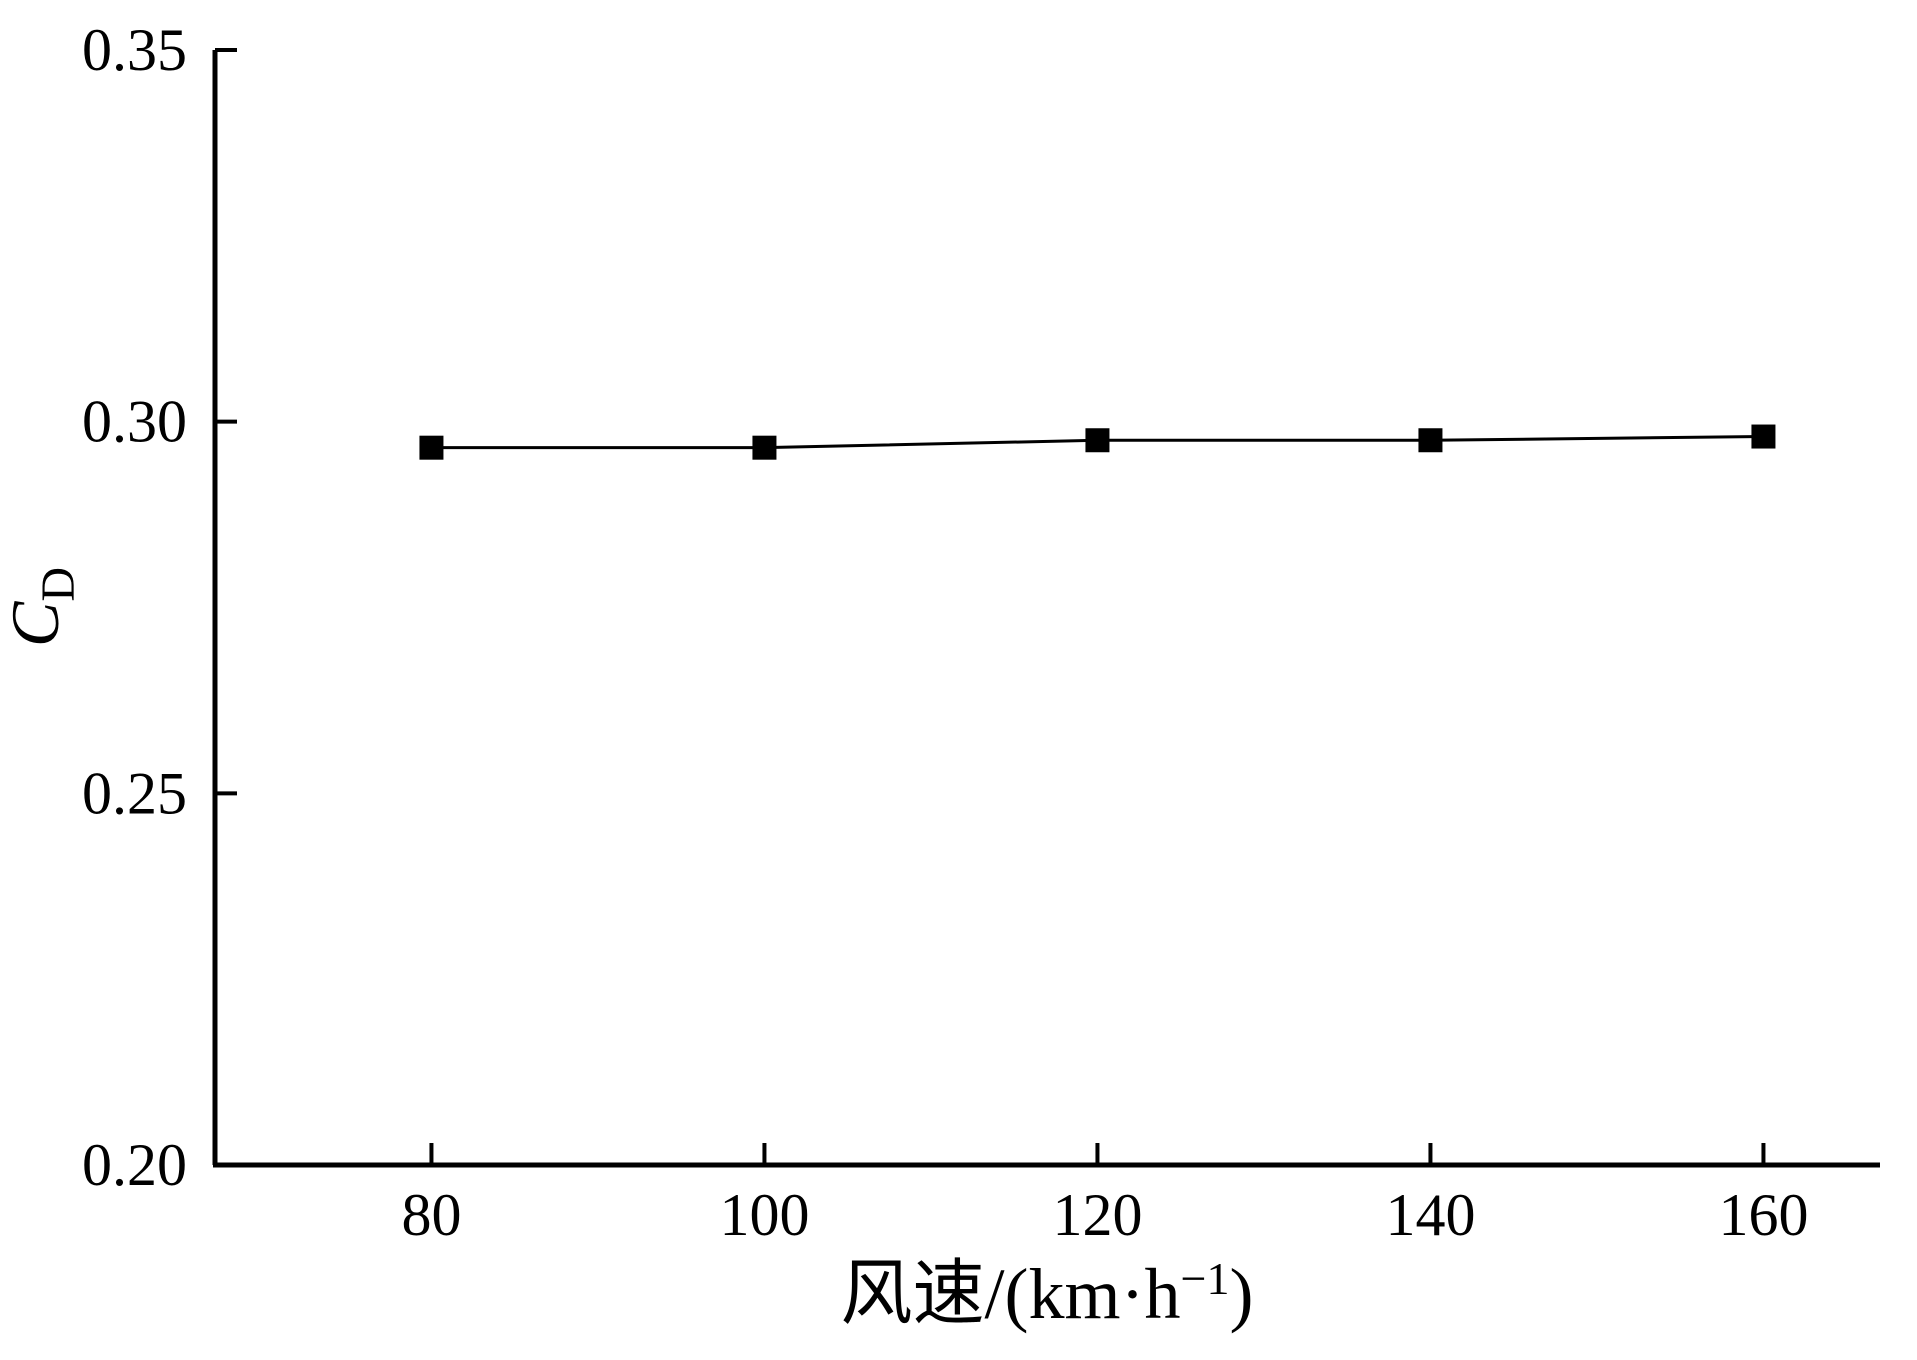 This screenshot has width=1917, height=1360. I want to click on y-axis-label-subscript: D, so click(58, 584).